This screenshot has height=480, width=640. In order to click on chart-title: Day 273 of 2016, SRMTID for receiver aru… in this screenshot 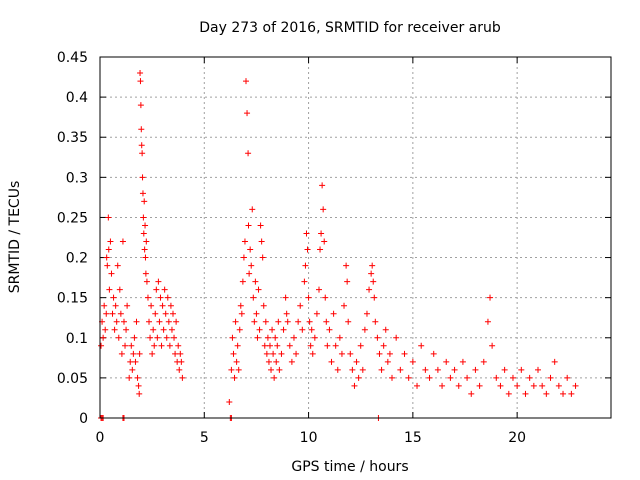, I will do `click(350, 28)`.